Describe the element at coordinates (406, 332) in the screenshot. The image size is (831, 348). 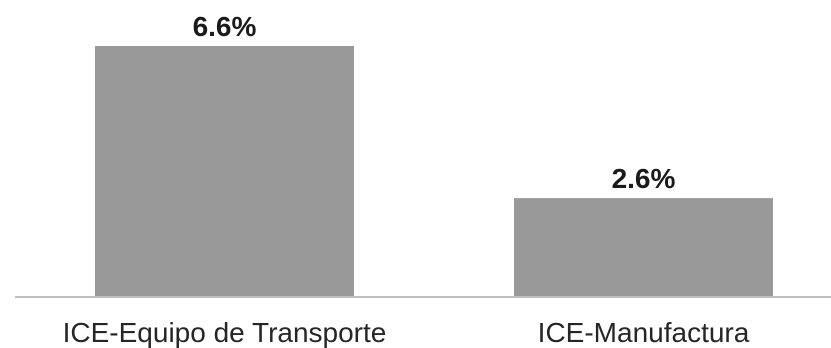
I see `category-labels-group: ICE-Equipo de Transporte ICE-Manufactura` at that location.